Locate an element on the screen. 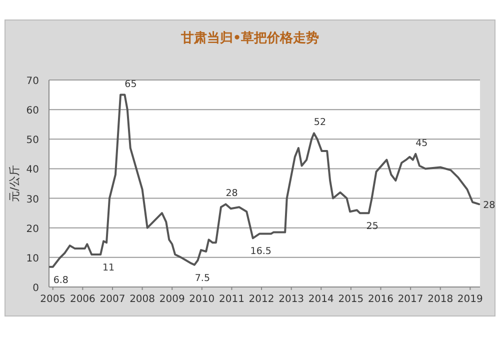  x-tick-label: 2019 is located at coordinates (470, 299).